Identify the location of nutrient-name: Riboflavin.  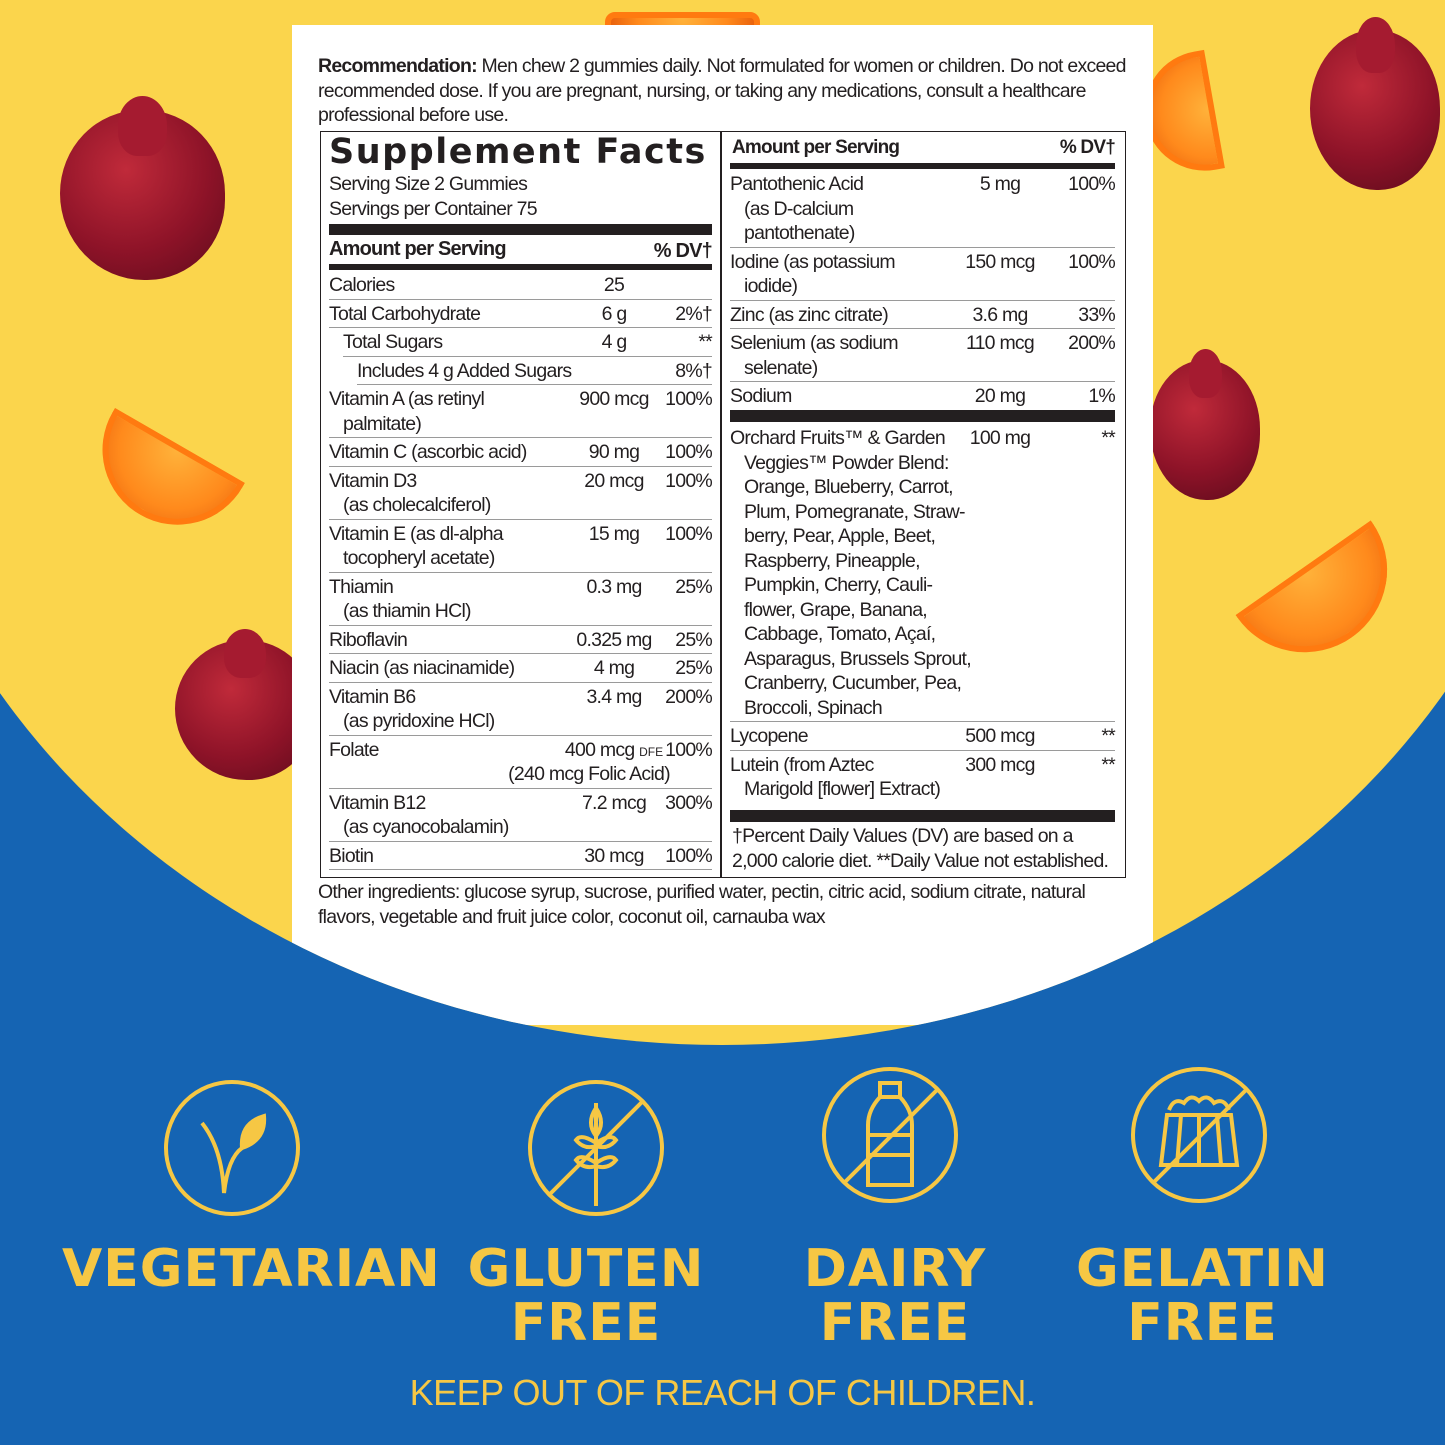
(368, 639).